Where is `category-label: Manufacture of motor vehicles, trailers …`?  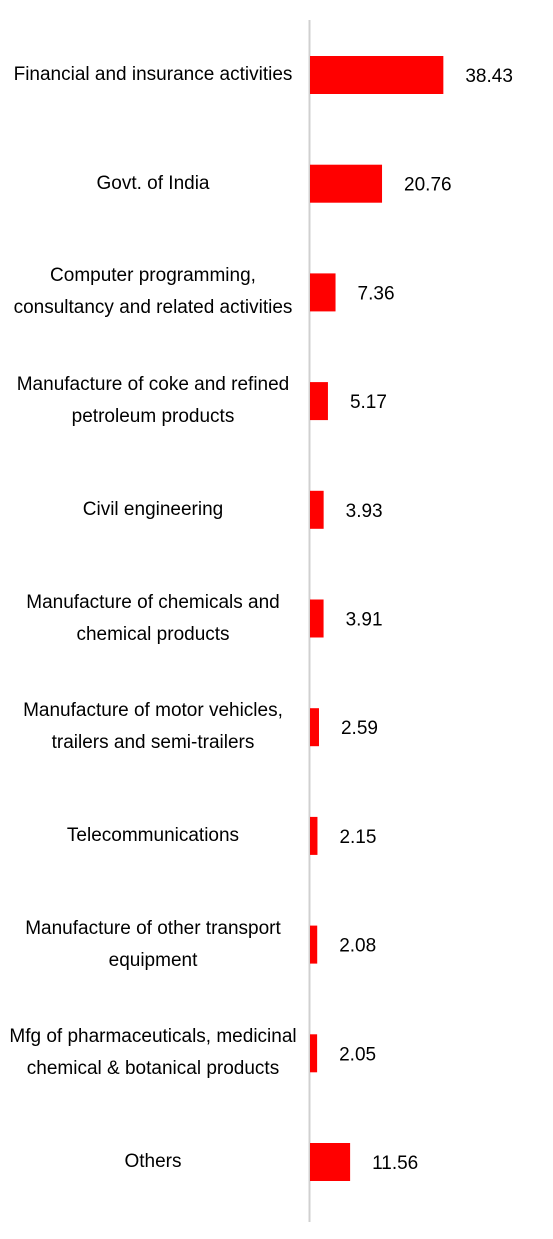
category-label: Manufacture of motor vehicles, trailers … is located at coordinates (153, 727).